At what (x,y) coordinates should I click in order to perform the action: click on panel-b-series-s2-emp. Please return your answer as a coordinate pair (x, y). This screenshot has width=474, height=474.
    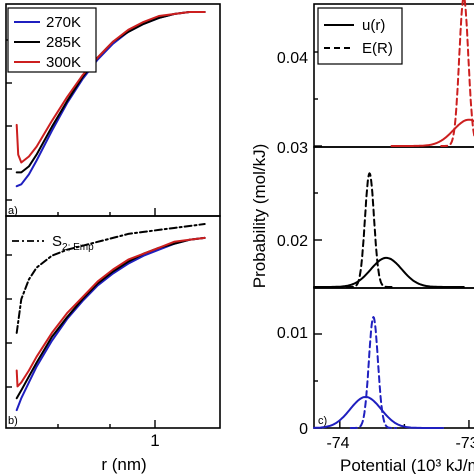
    Looking at the image, I should click on (110, 278).